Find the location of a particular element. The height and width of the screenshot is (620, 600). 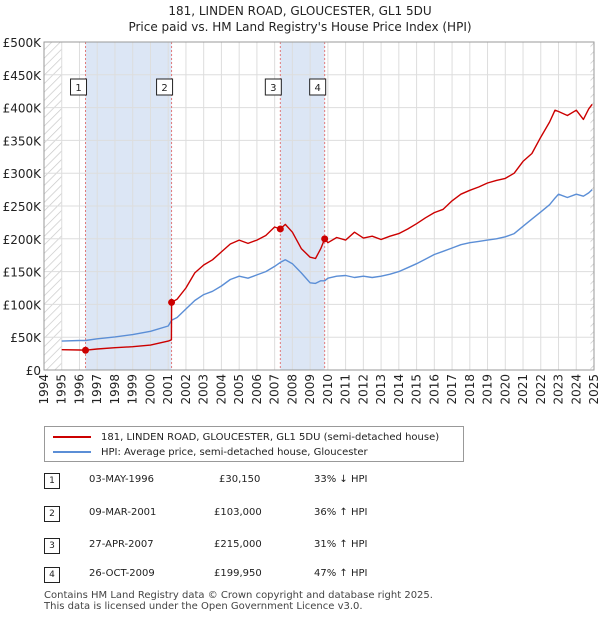

y-tick-label: £400K is located at coordinates (23, 109).